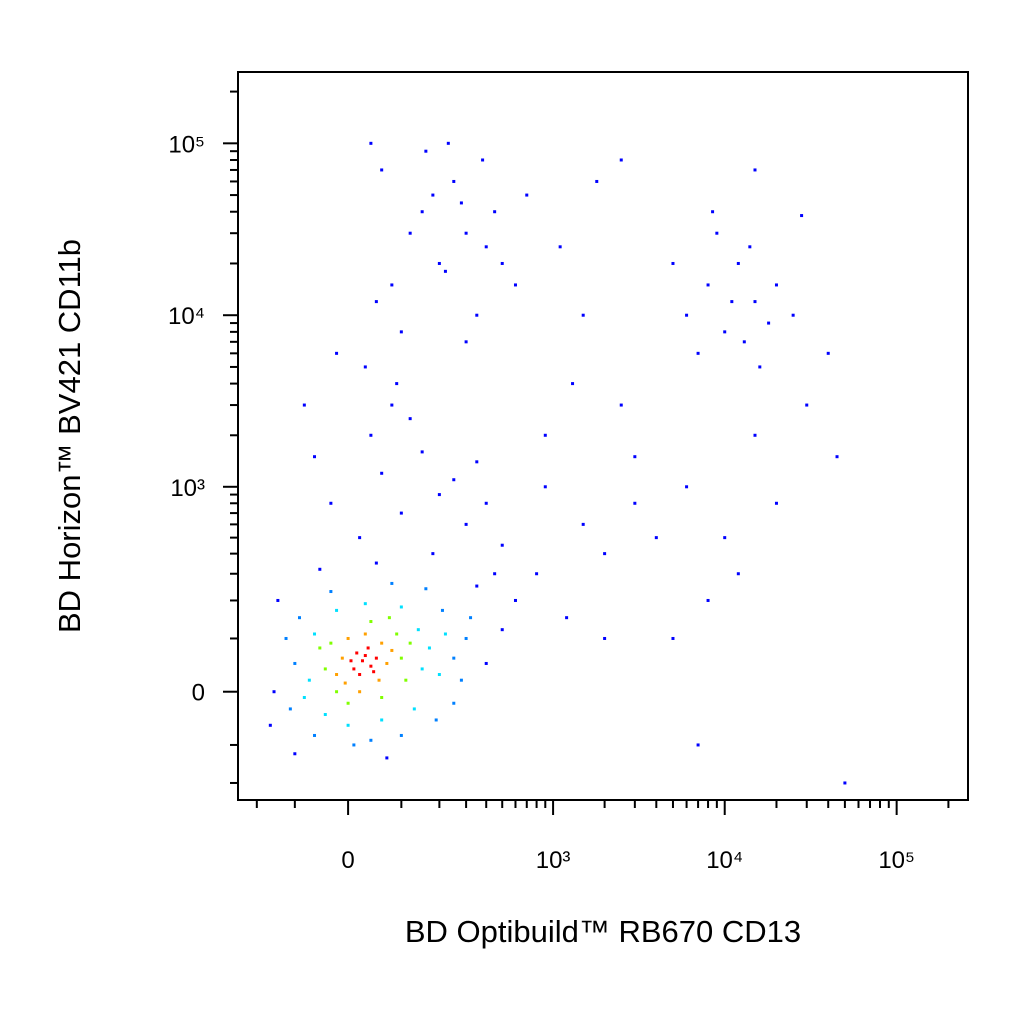 The width and height of the screenshot is (1024, 1024). What do you see at coordinates (186, 316) in the screenshot?
I see `y-tick-label: 10⁴` at bounding box center [186, 316].